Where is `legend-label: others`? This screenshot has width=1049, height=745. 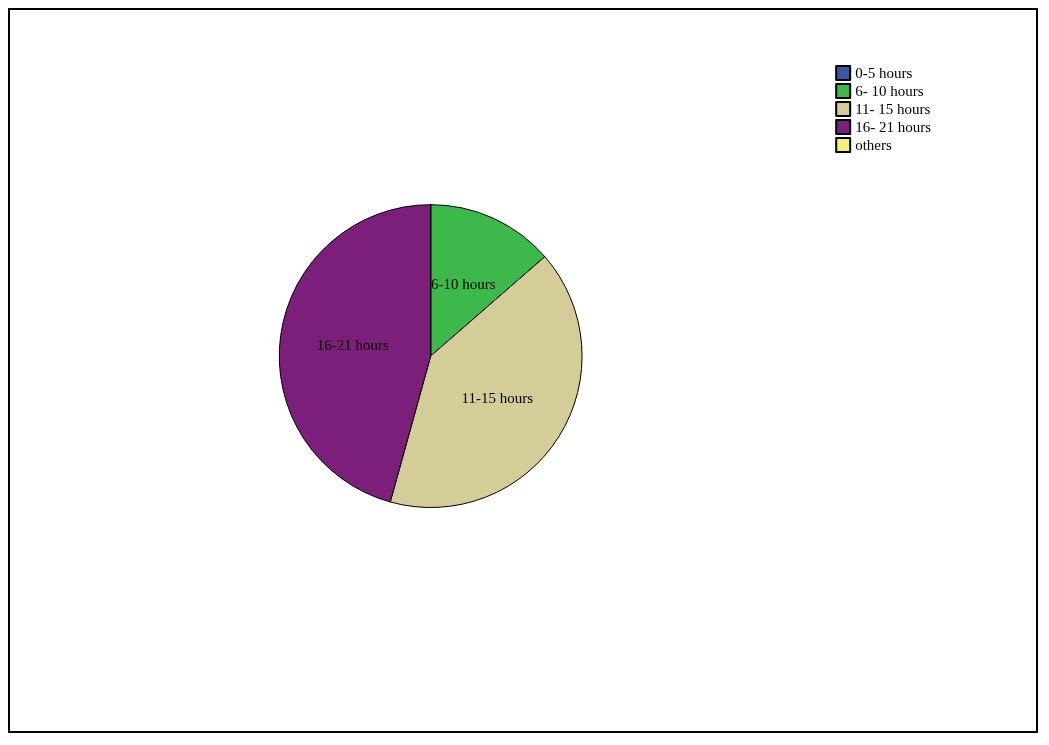 legend-label: others is located at coordinates (873, 145).